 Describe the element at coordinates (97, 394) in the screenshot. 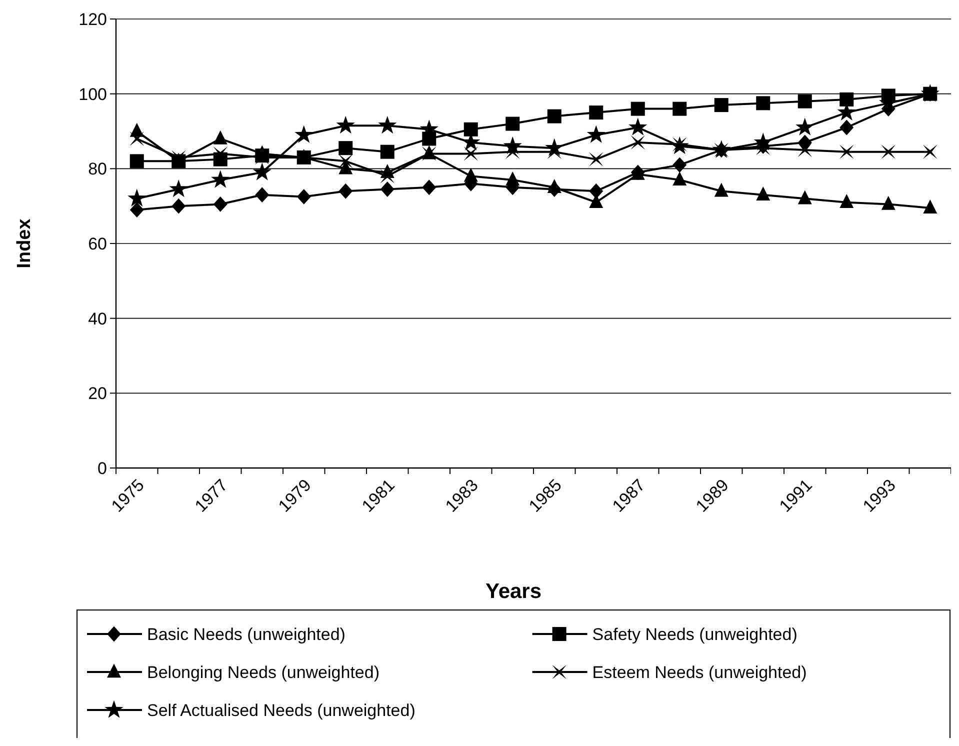

I see `y-tick-label: 20` at that location.